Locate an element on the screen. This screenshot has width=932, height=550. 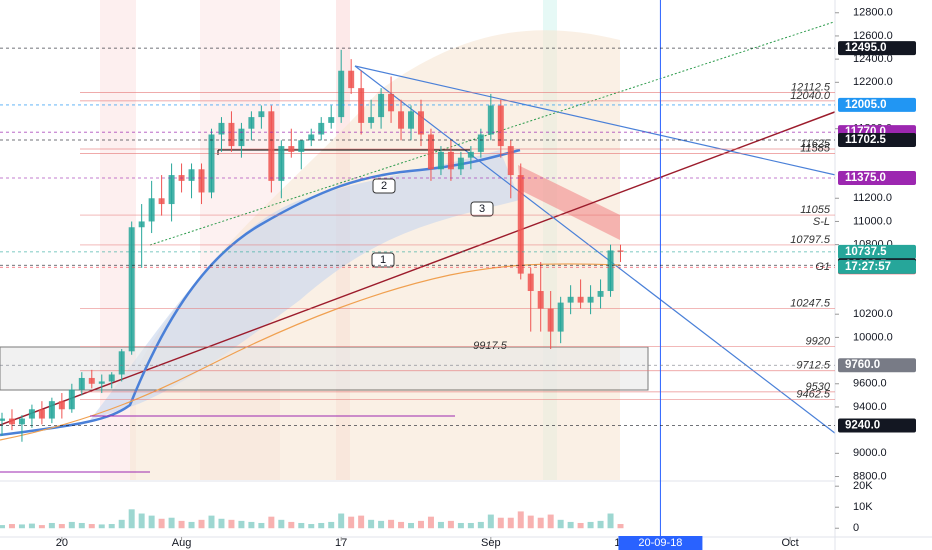
annotation: 9917.5 is located at coordinates (490, 346).